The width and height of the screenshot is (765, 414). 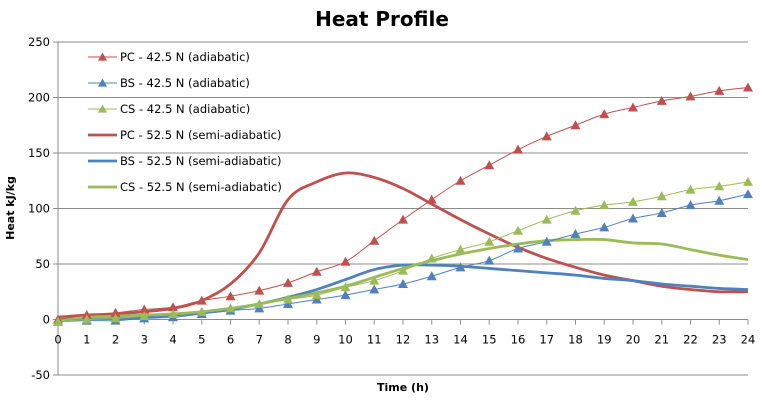 What do you see at coordinates (575, 340) in the screenshot?
I see `x-tick-label: 18` at bounding box center [575, 340].